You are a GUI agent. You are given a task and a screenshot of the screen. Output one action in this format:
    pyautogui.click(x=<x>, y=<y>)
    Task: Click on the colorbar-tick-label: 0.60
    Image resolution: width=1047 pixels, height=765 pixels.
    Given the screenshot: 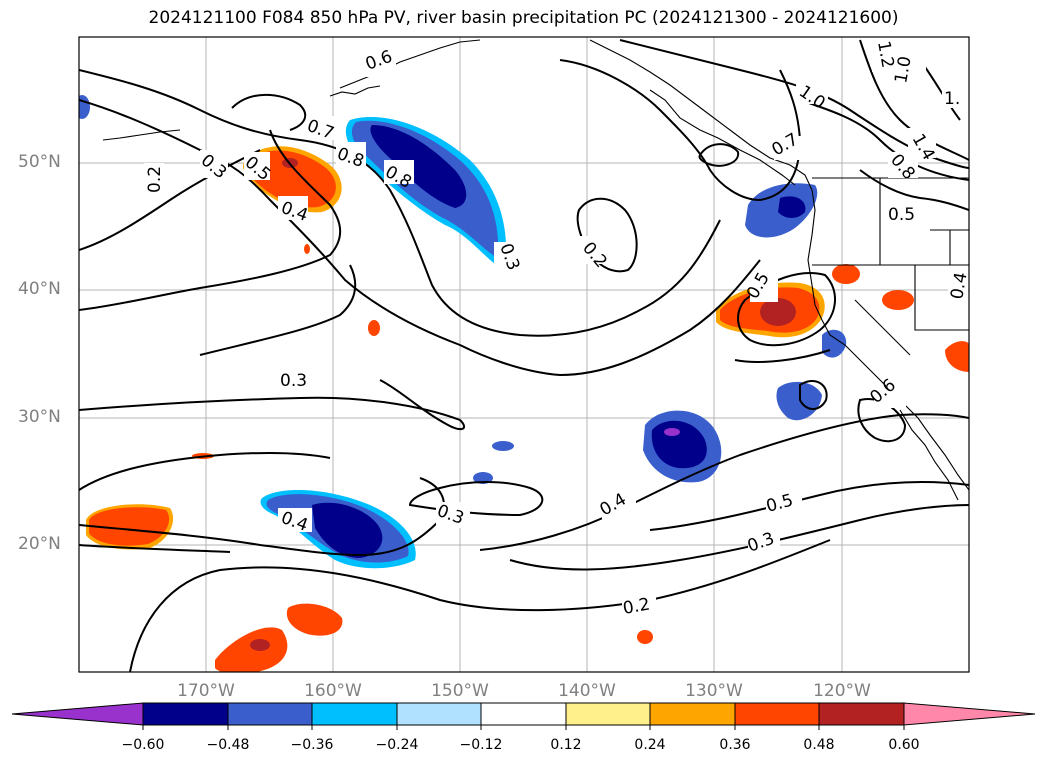 What is the action you would take?
    pyautogui.click(x=904, y=745)
    